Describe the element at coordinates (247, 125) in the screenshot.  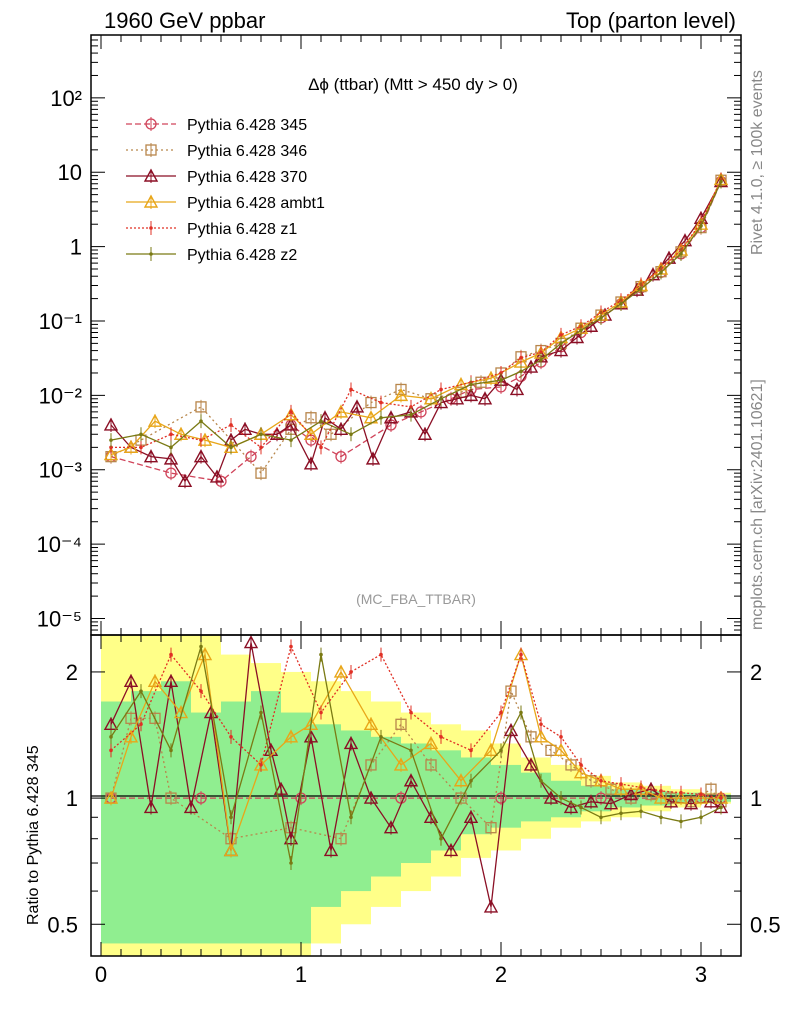
I see `legend-label: Pythia 6.428 345` at that location.